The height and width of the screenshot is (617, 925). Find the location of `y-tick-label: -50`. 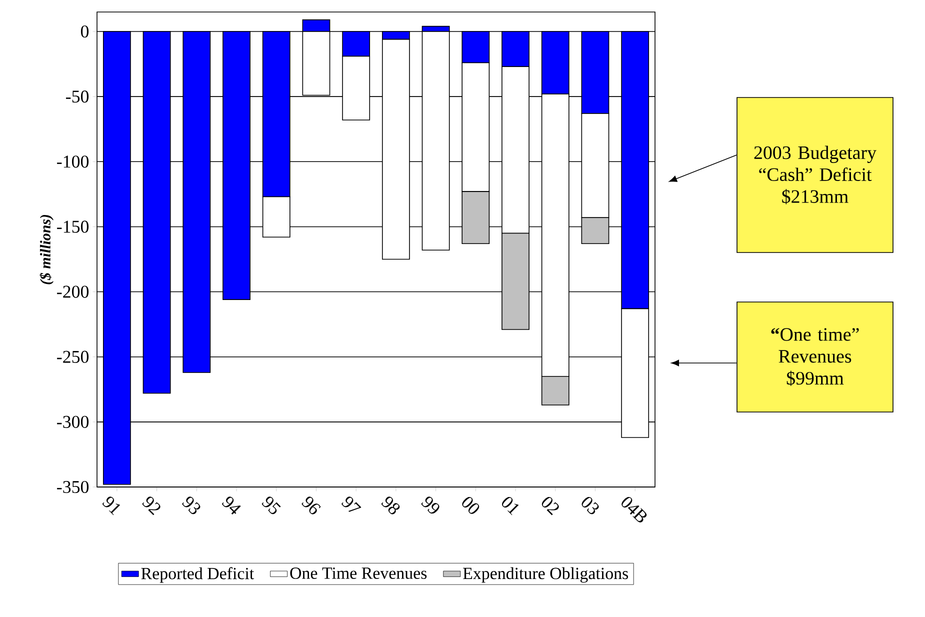

y-tick-label: -50 is located at coordinates (77, 96).